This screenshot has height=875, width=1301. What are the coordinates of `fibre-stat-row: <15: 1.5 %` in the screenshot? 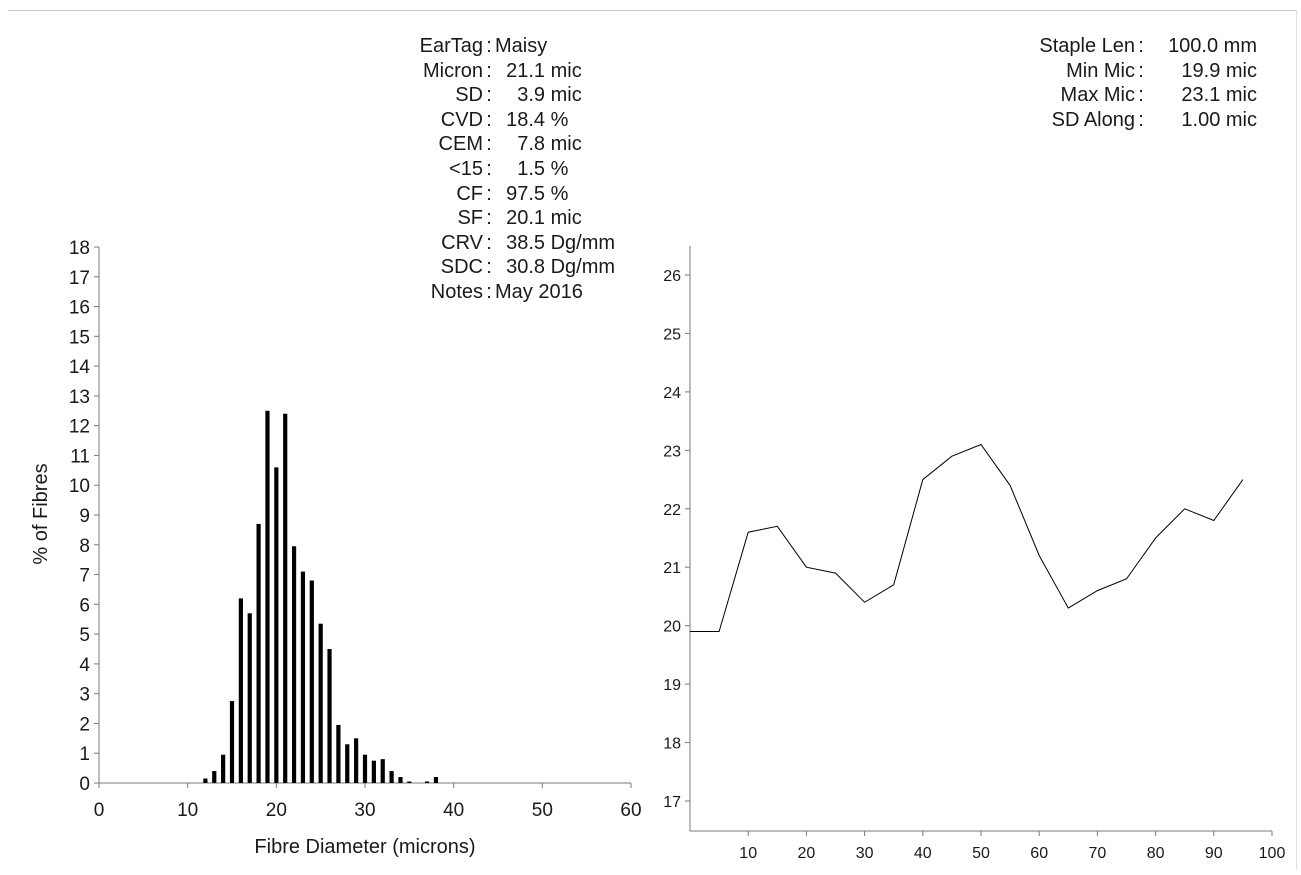 It's located at (492, 169).